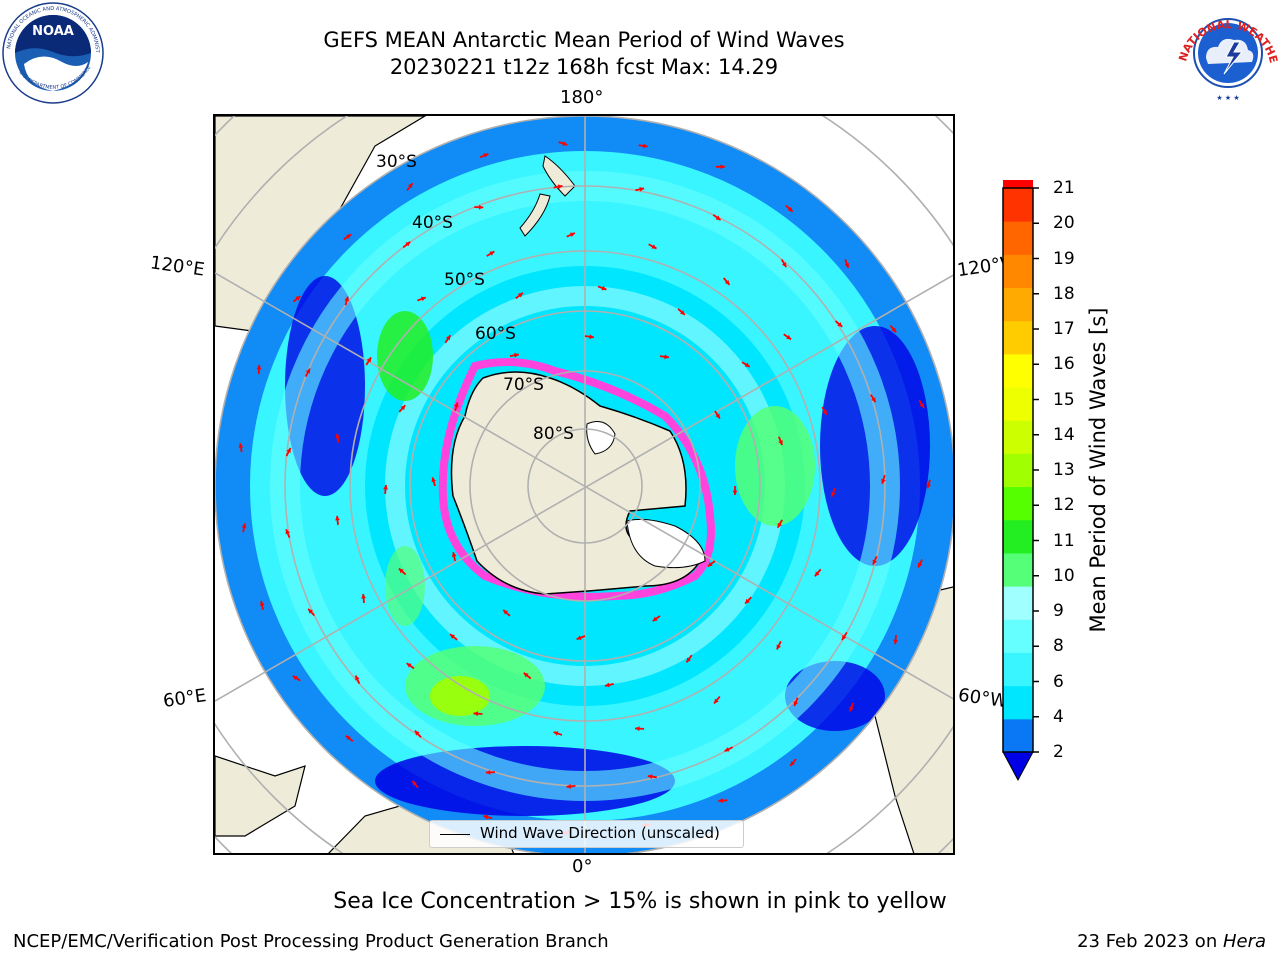 Image resolution: width=1280 pixels, height=960 pixels. I want to click on colorbar-tick-label: 20, so click(1064, 223).